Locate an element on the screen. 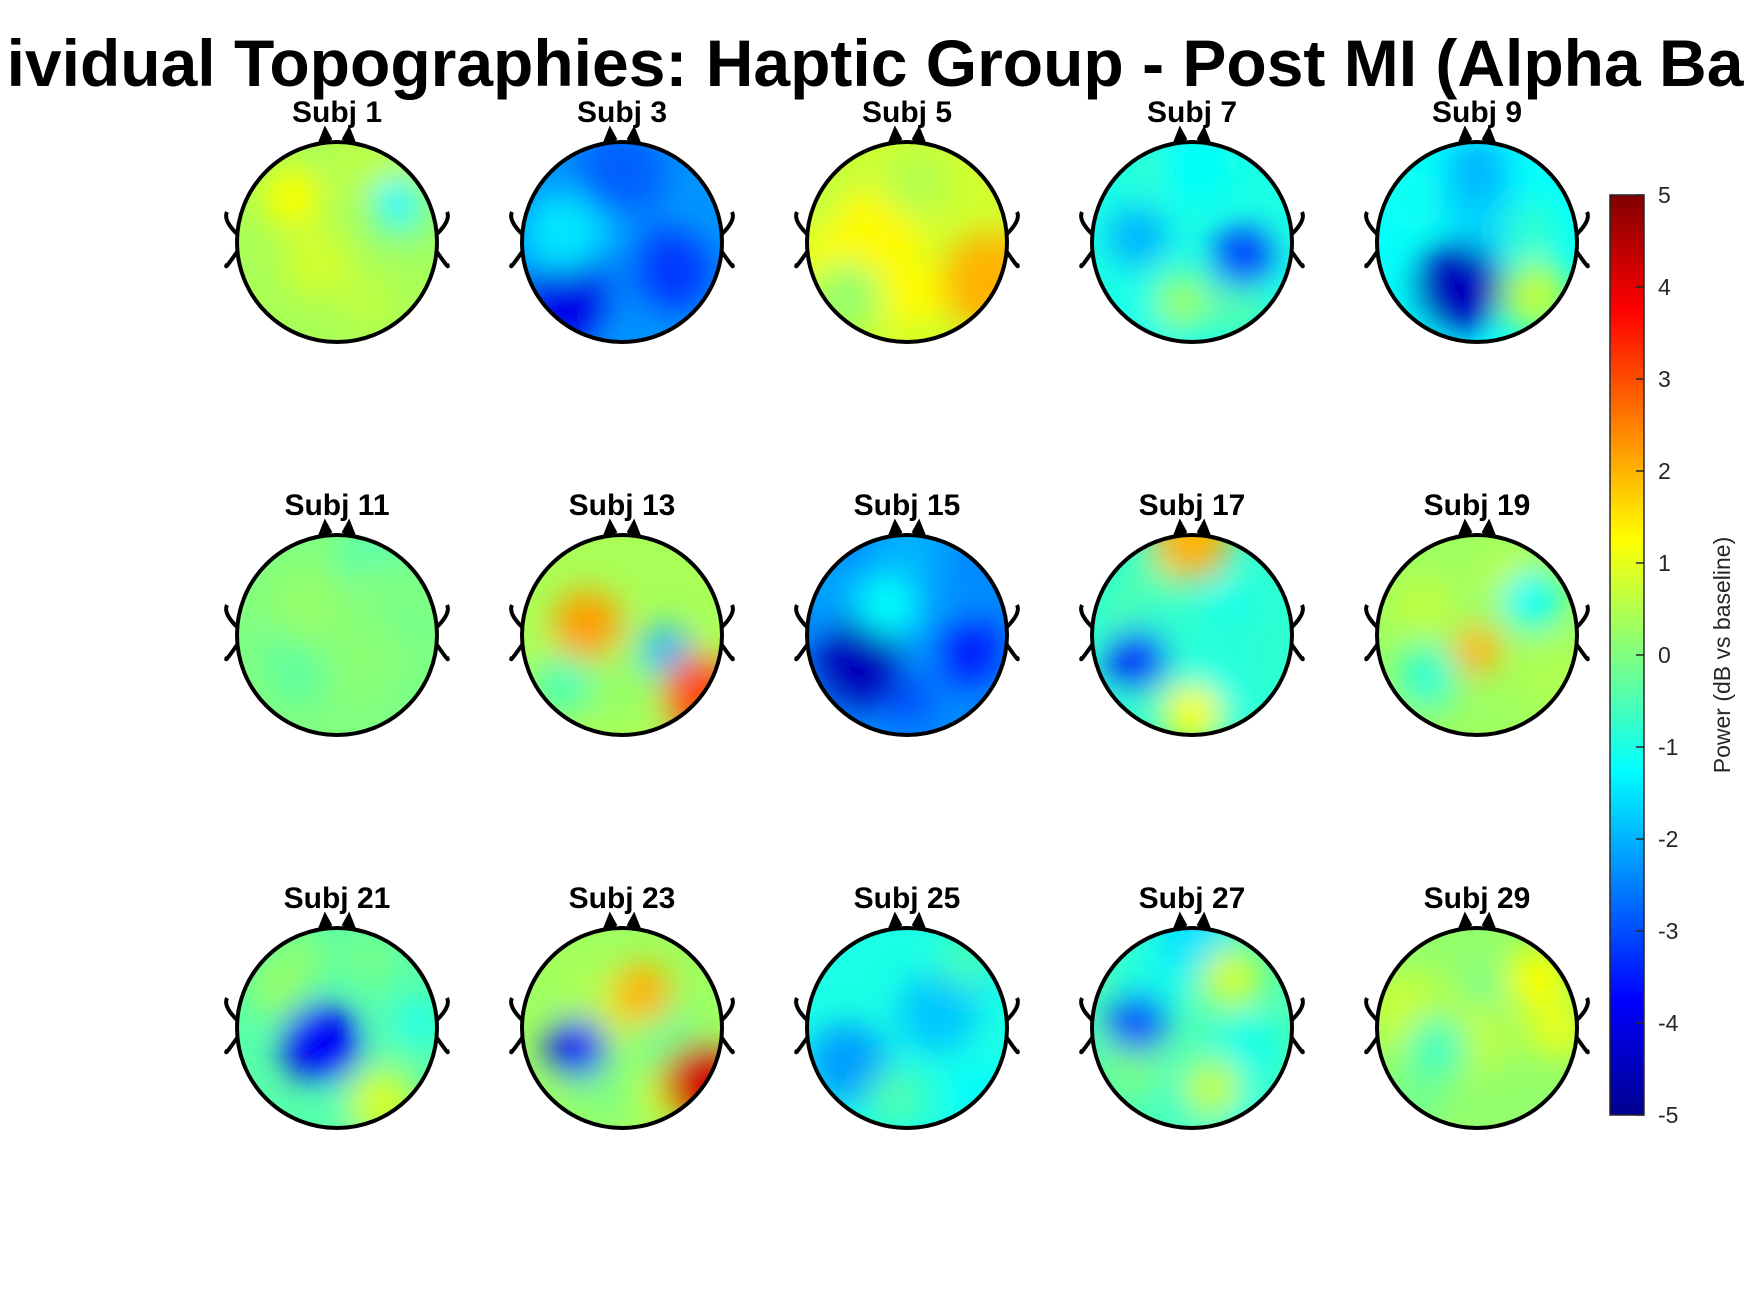  topoplot: Subj 1 is located at coordinates (337, 221).